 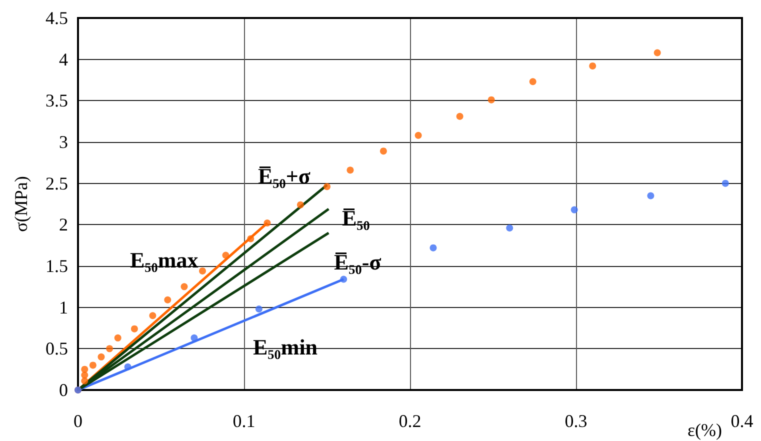 What do you see at coordinates (410, 421) in the screenshot?
I see `x-tick-label: 0.2` at bounding box center [410, 421].